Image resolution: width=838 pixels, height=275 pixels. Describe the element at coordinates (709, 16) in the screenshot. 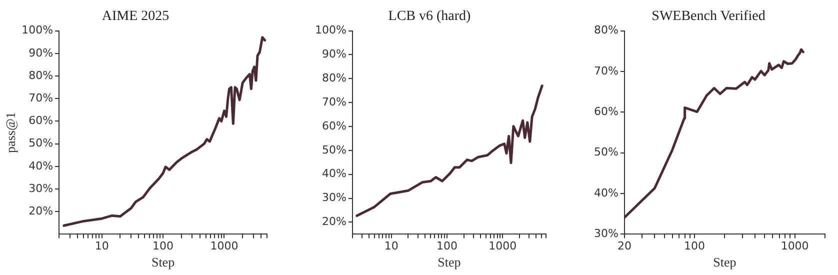

I see `chart-title: SWEBench Verified` at that location.